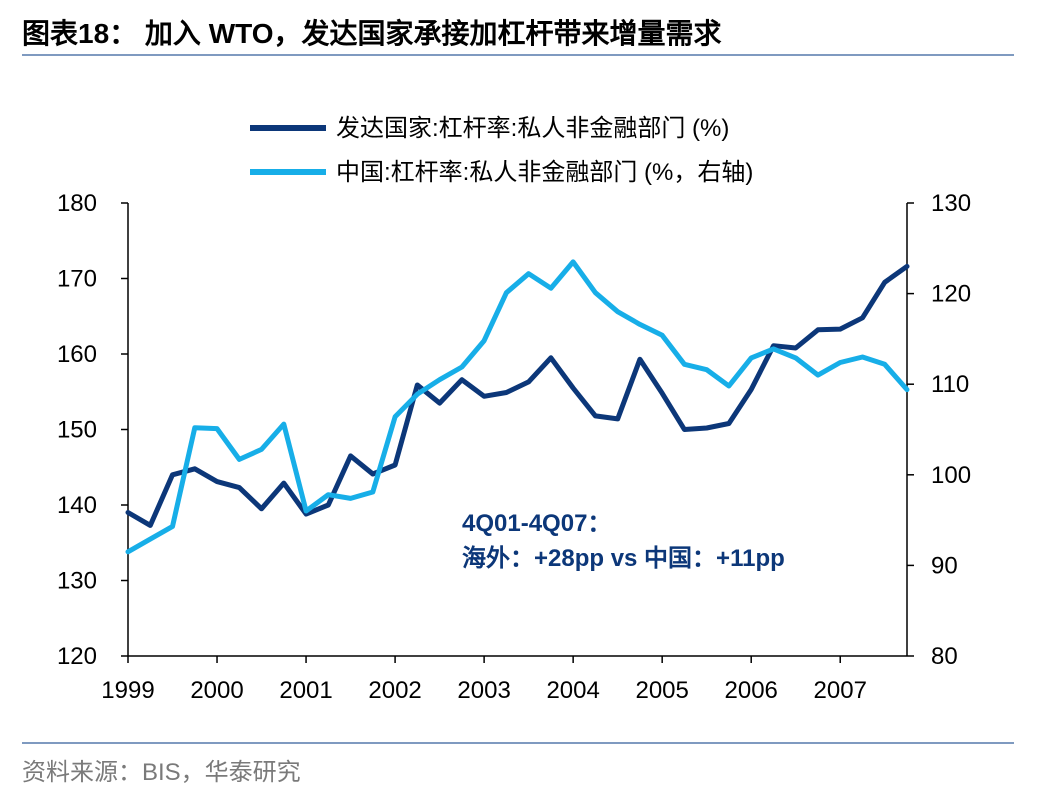 The width and height of the screenshot is (1048, 792). I want to click on legend-label: 发达国家:杠杆率:私人非金融部门 (%), so click(532, 128).